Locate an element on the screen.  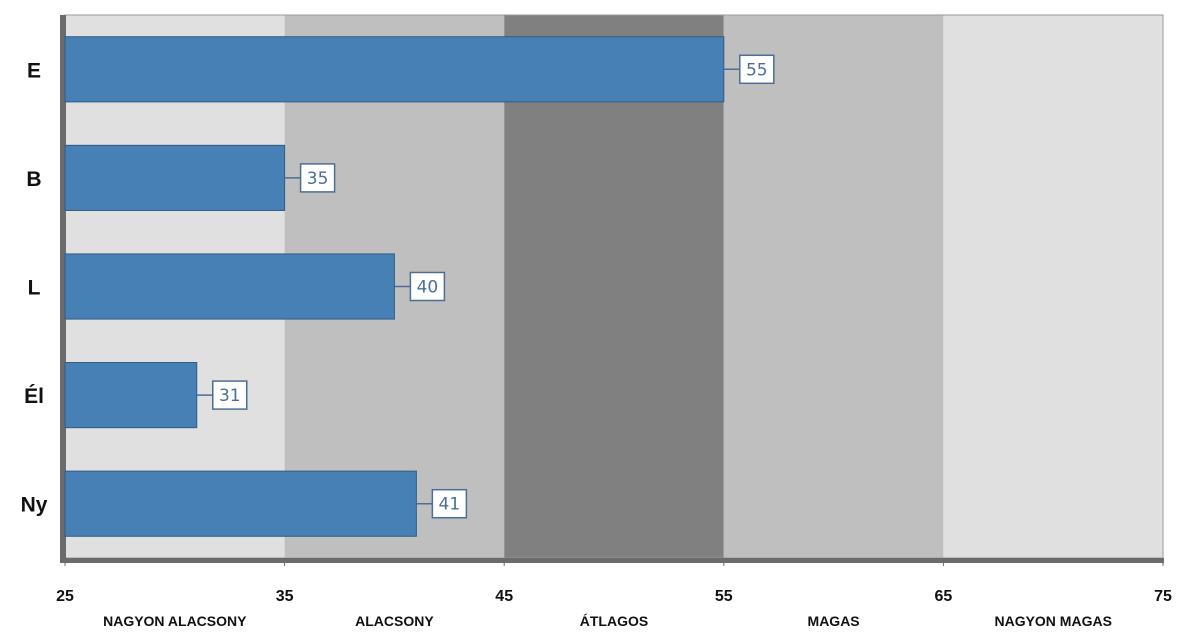
value-label-1: 35 is located at coordinates (318, 179).